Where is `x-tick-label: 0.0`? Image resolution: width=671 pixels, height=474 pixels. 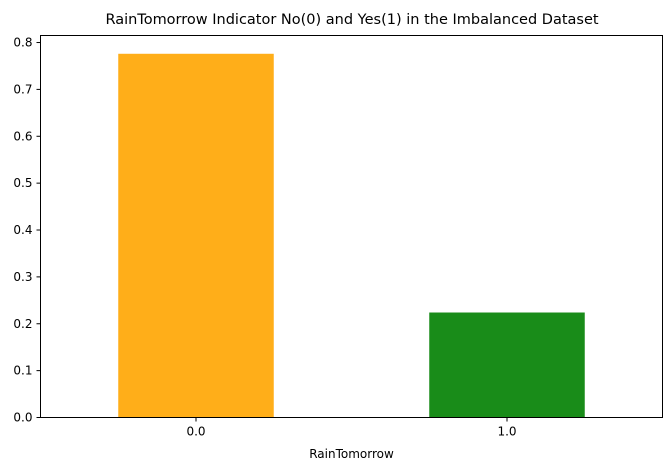
x-tick-label: 0.0 is located at coordinates (195, 432).